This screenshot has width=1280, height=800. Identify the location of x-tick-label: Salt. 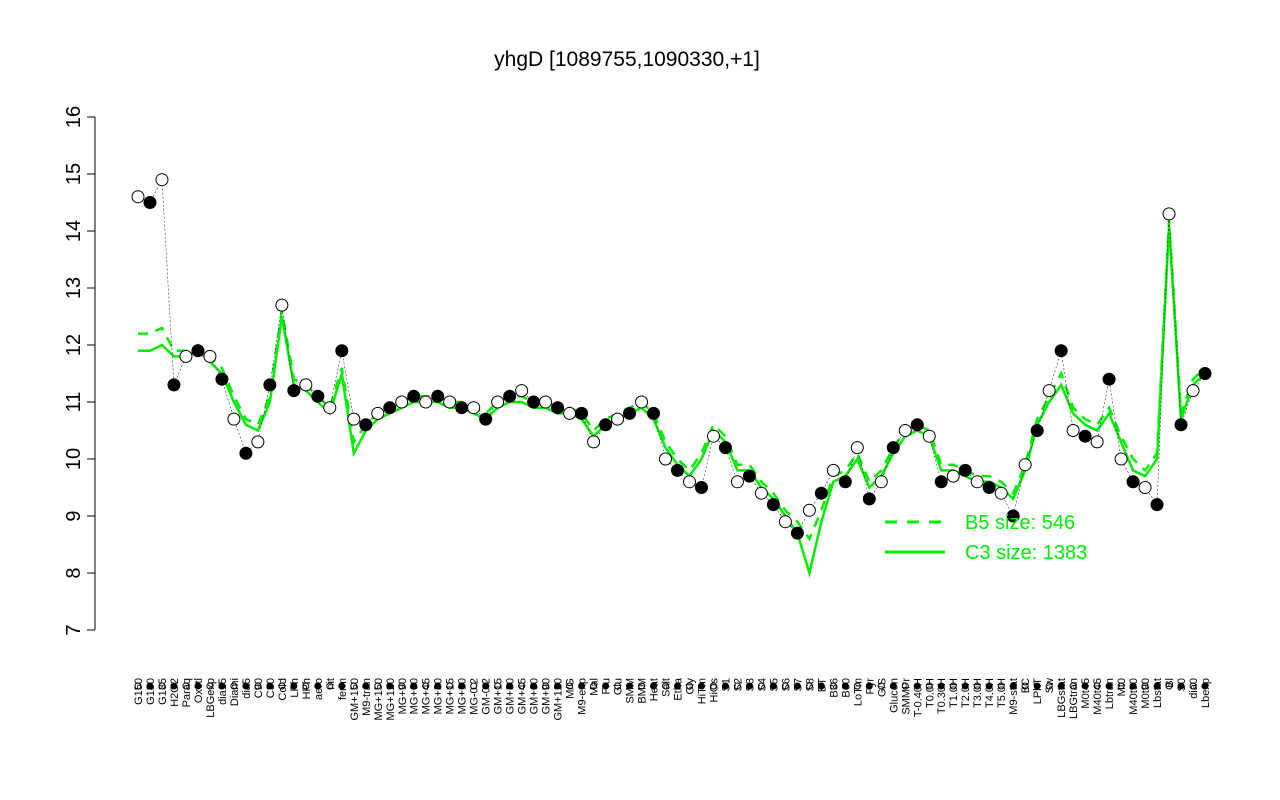
(667, 687).